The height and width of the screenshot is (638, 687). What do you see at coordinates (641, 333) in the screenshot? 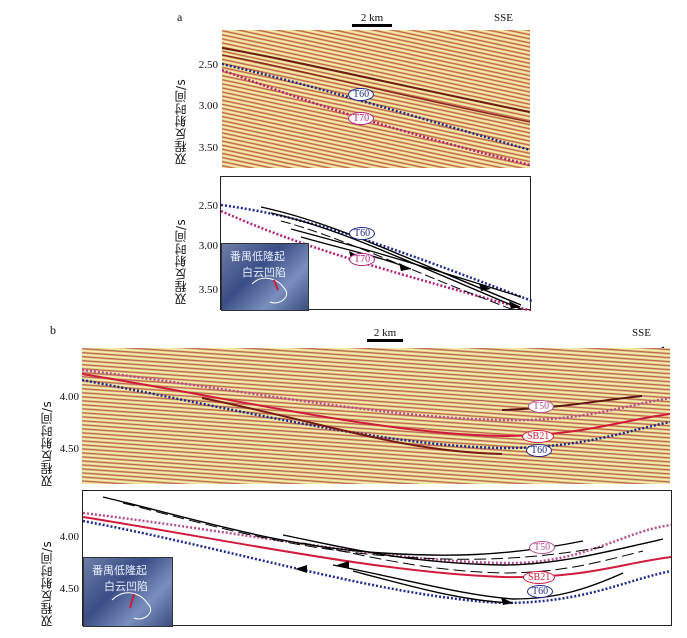
I see `direction-b-text: SSE` at bounding box center [641, 333].